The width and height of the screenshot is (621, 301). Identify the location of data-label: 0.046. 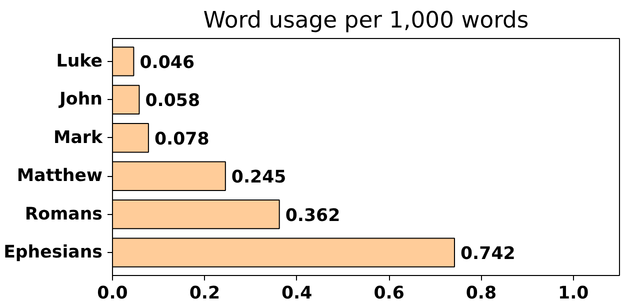
(167, 62).